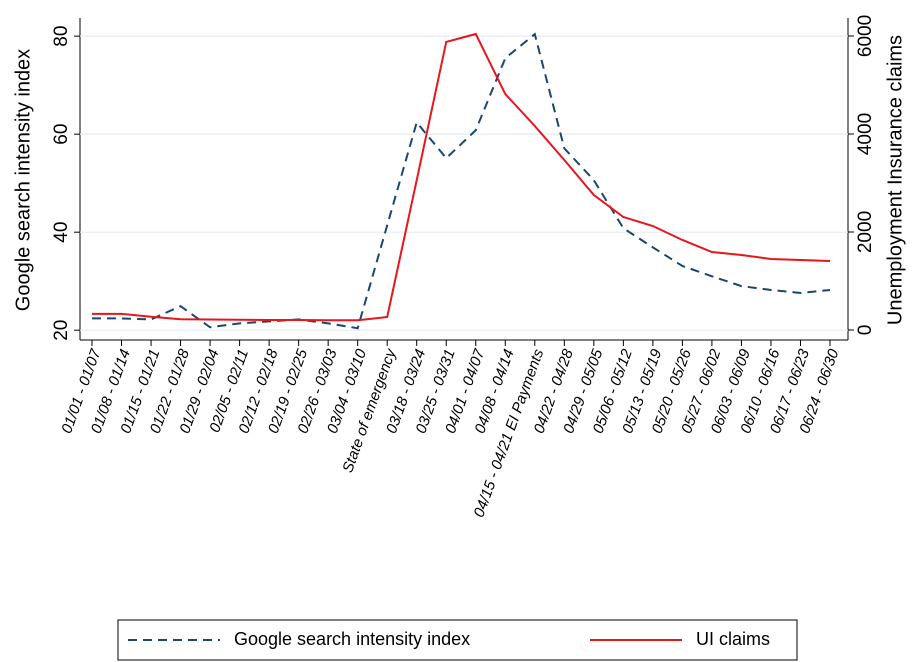 This screenshot has height=662, width=913. What do you see at coordinates (865, 36) in the screenshot?
I see `y2-tick-label: 6000` at bounding box center [865, 36].